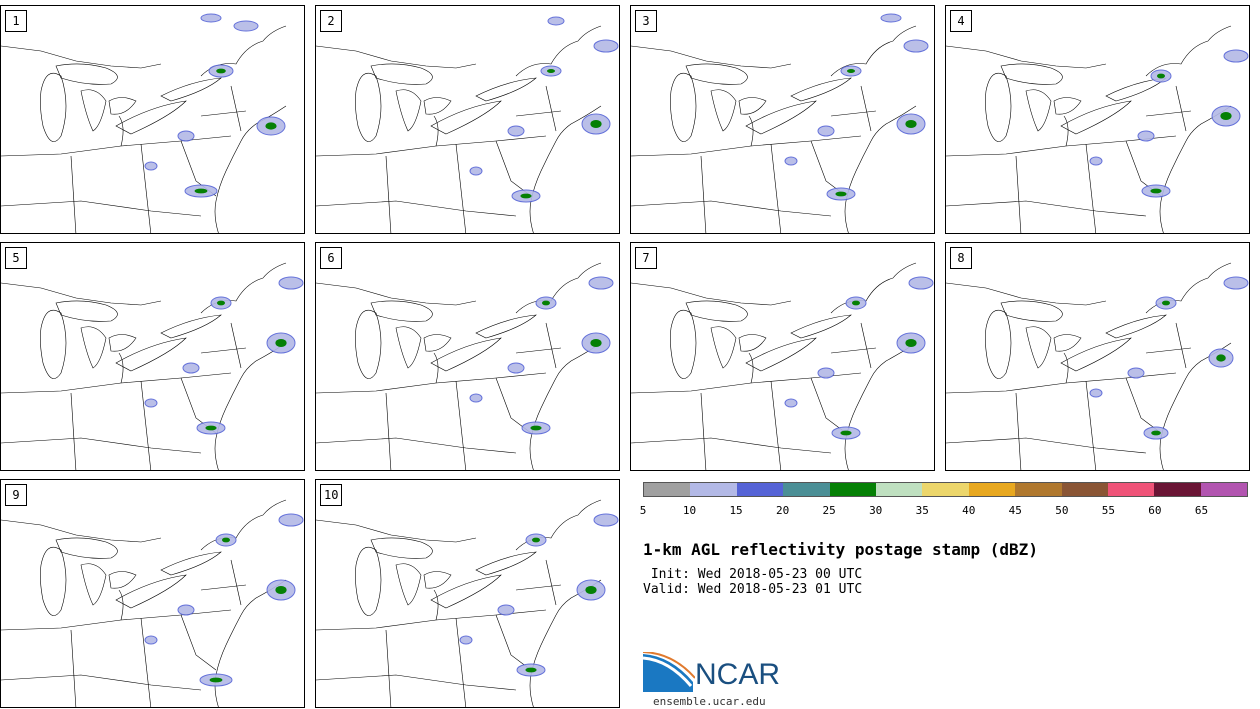 This screenshot has width=1260, height=709. Describe the element at coordinates (1108, 510) in the screenshot. I see `colorbar-tick-label: 55` at that location.